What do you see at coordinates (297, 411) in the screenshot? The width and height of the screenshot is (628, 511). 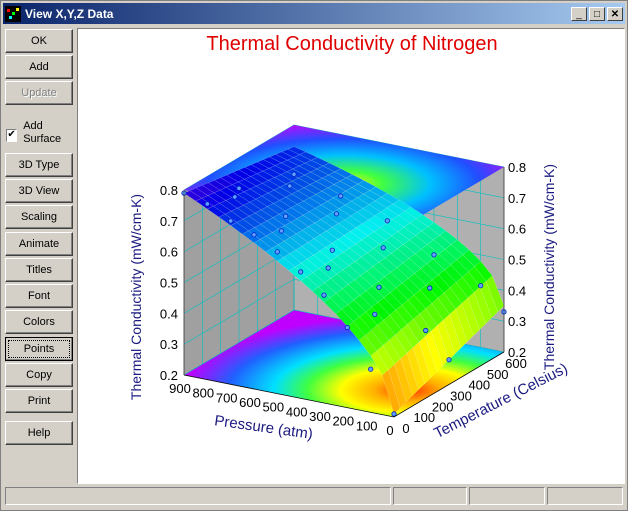 I see `x-tick-label: 400` at bounding box center [297, 411].